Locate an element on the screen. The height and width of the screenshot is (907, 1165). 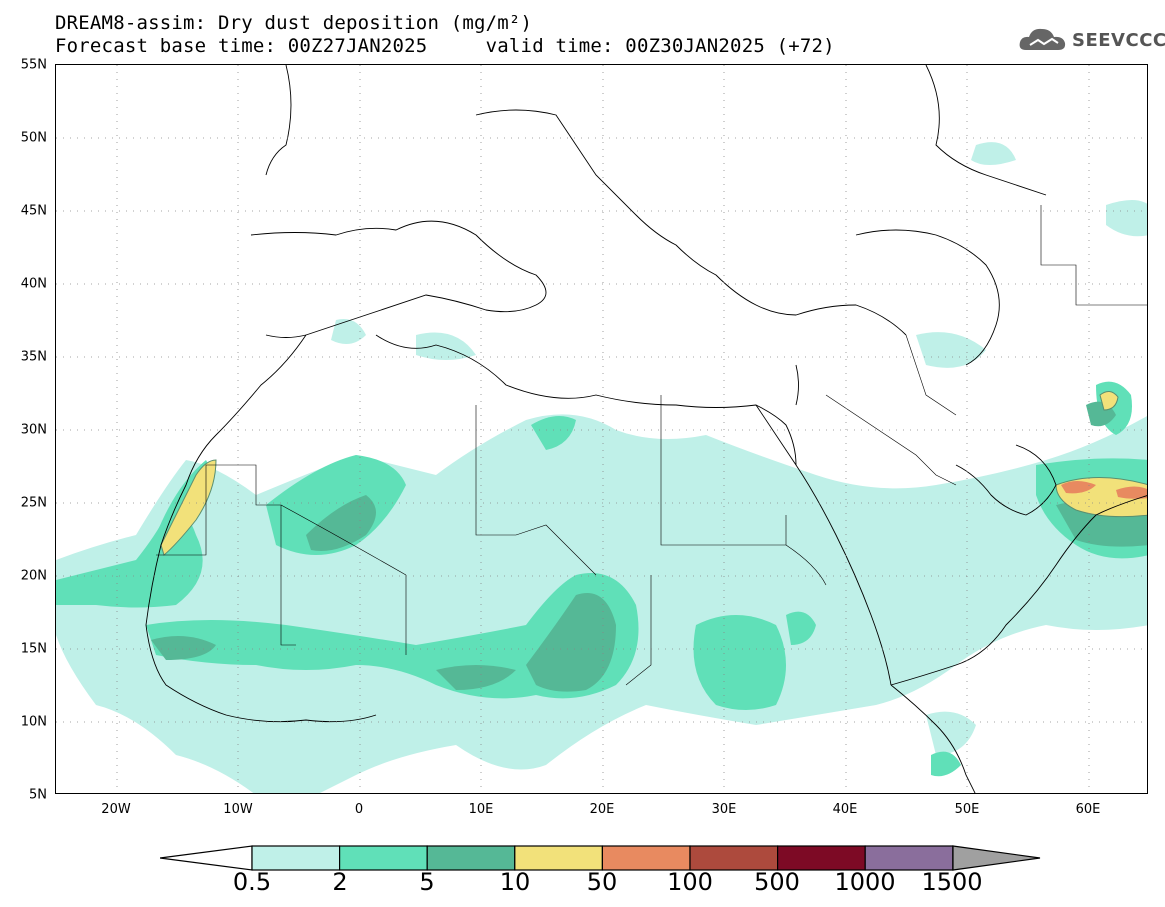
lat-label-45n: 45N is located at coordinates (33, 211).